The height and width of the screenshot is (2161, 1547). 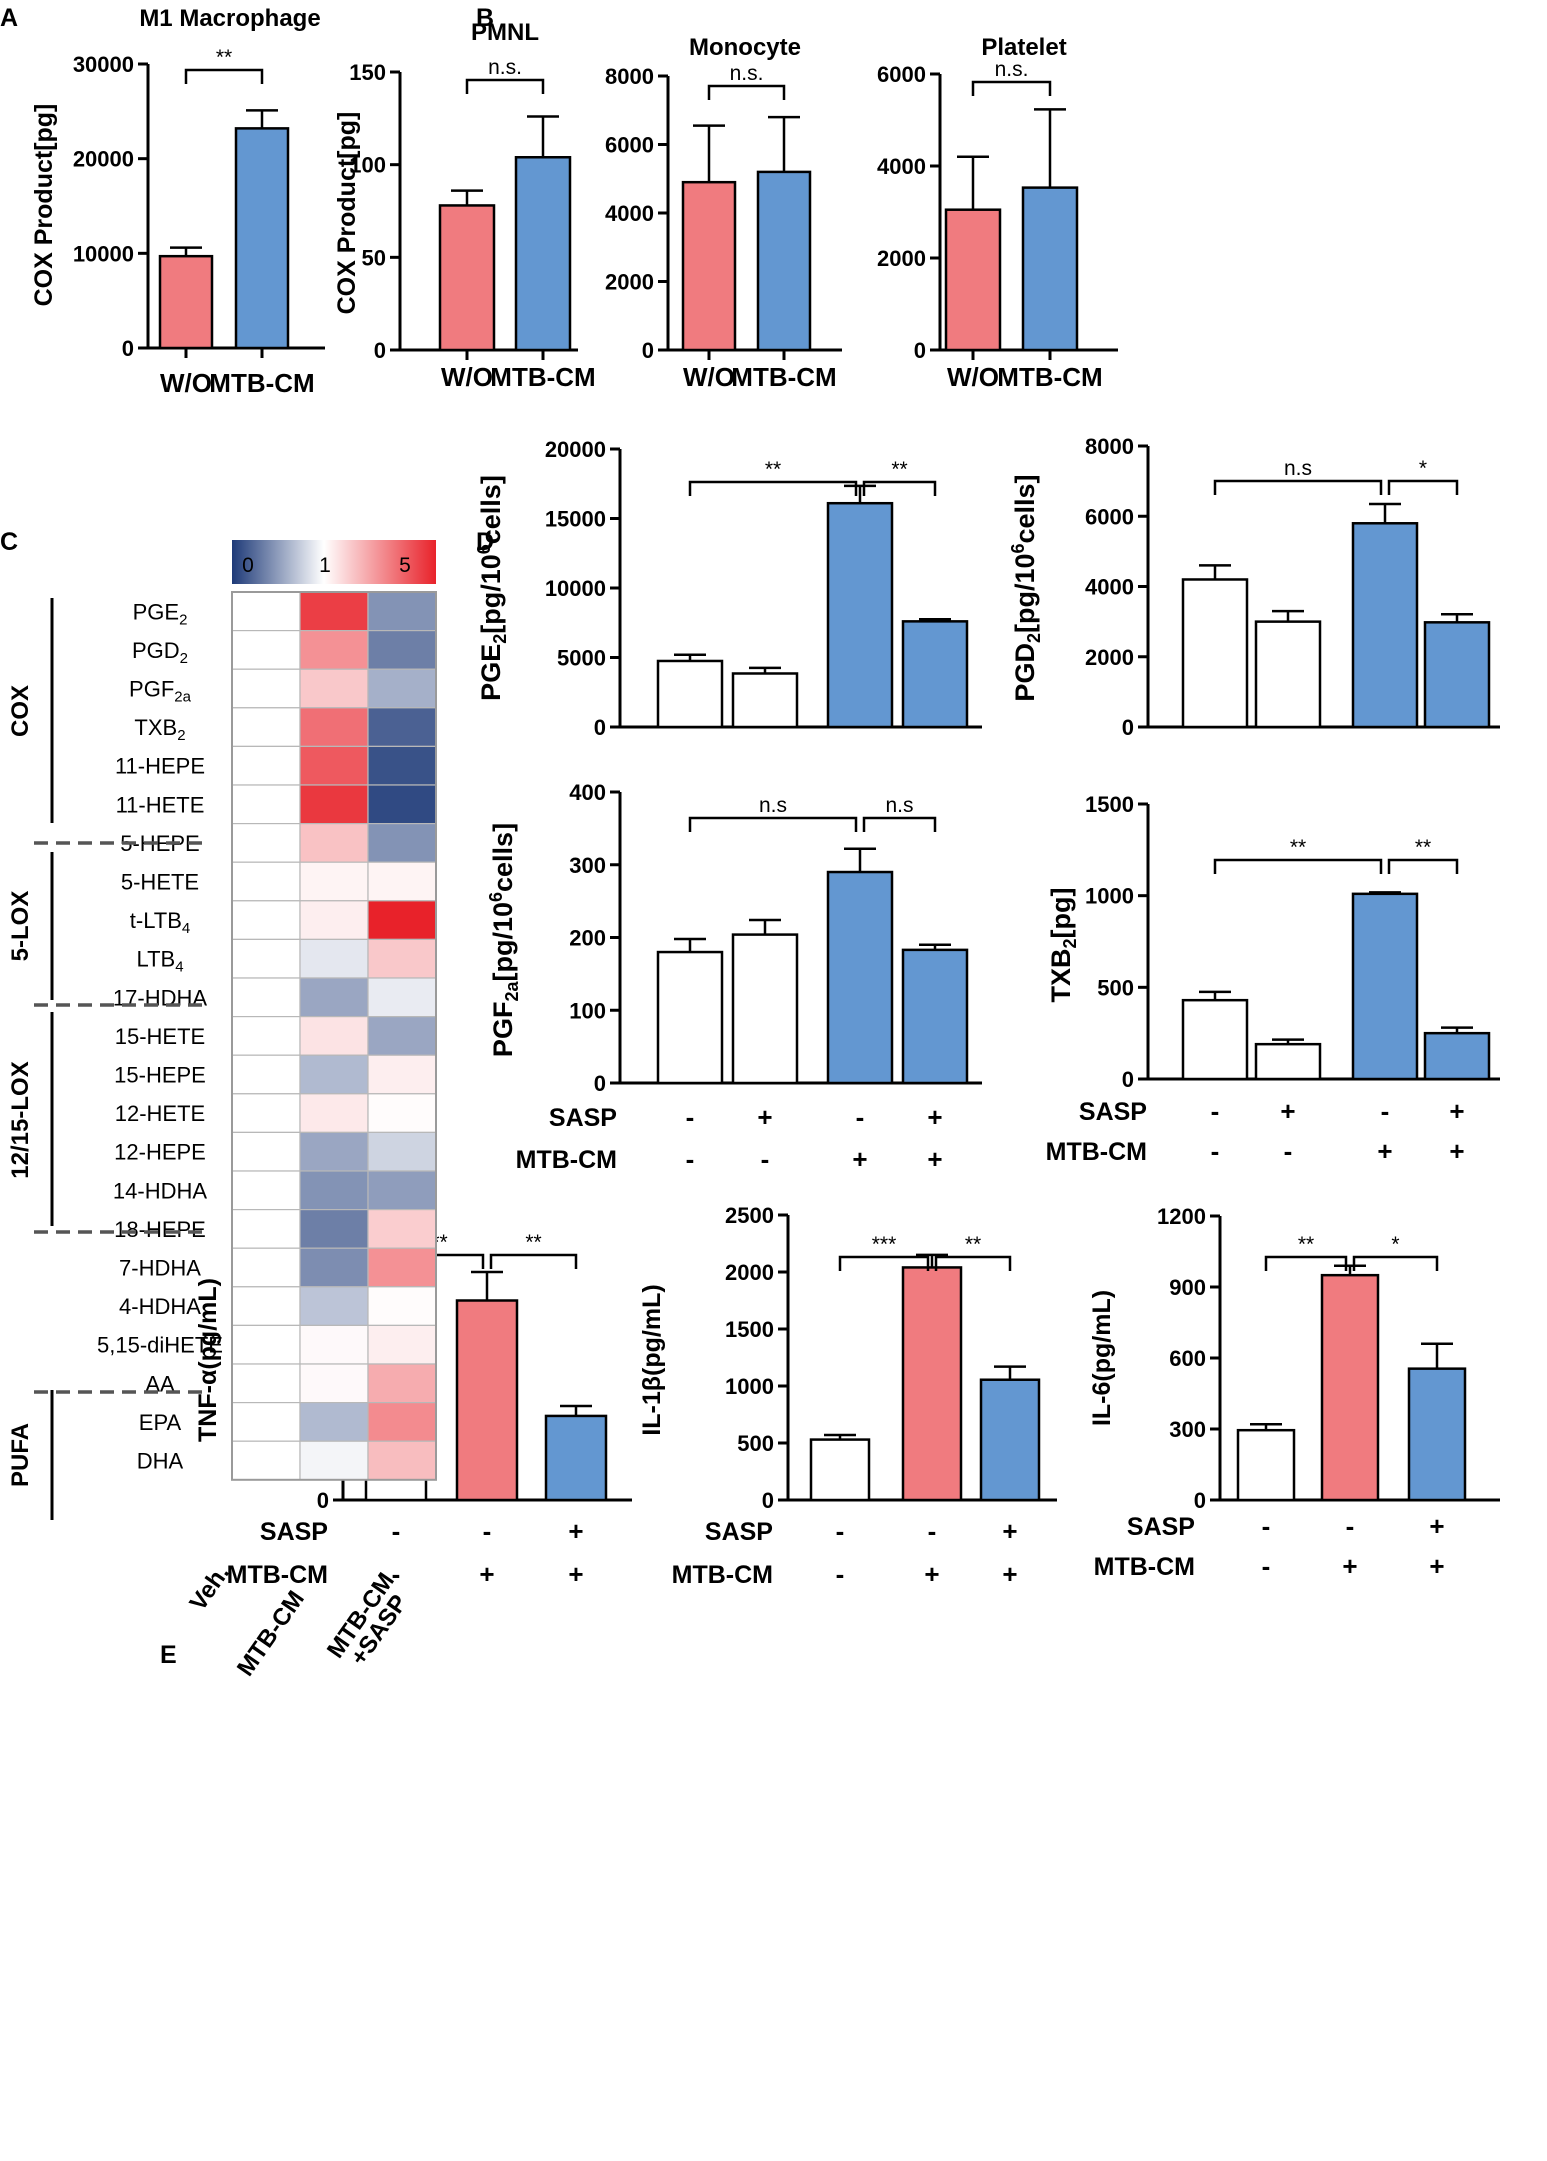 What do you see at coordinates (1298, 847) in the screenshot?
I see `chart-d4-sig-label: **` at bounding box center [1298, 847].